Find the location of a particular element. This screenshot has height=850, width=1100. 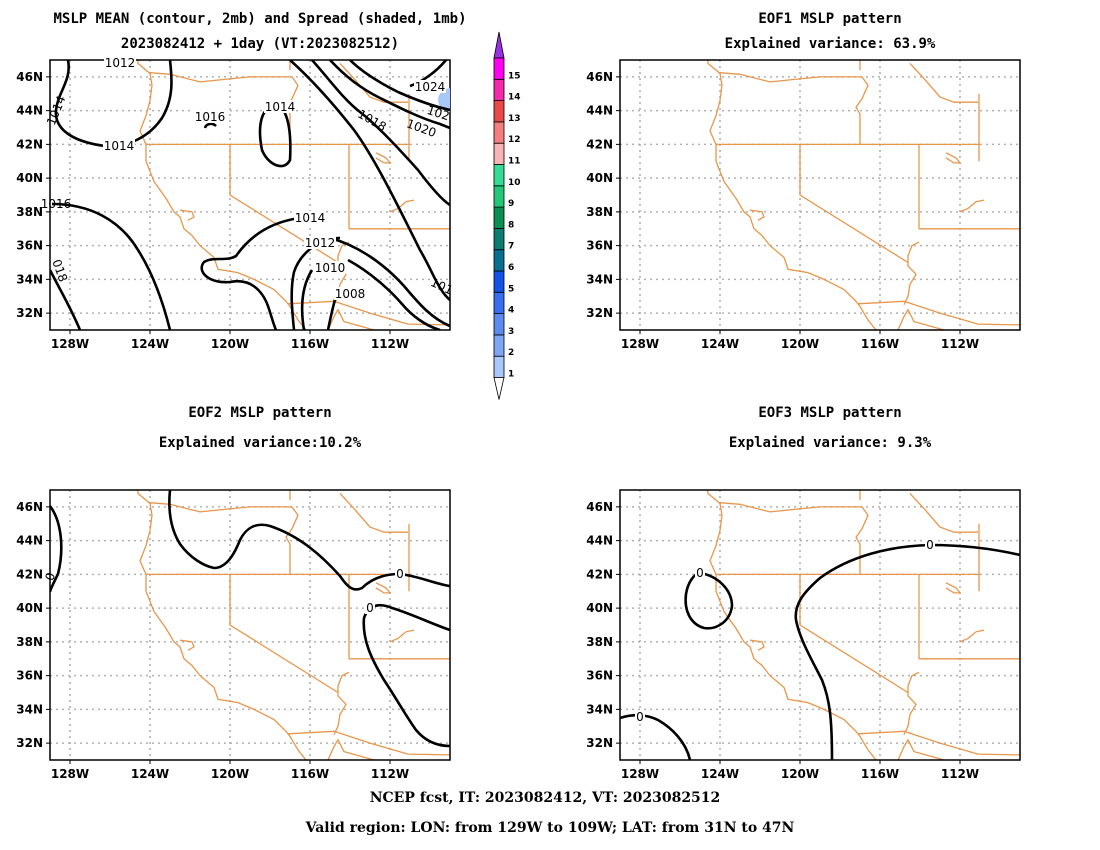

us-mexico-border is located at coordinates (938, 313).